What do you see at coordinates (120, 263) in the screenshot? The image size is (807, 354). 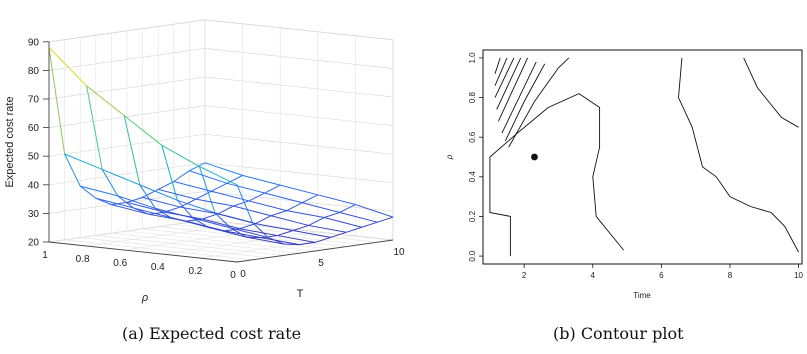 I see `rho-tick-label: 0.6` at bounding box center [120, 263].